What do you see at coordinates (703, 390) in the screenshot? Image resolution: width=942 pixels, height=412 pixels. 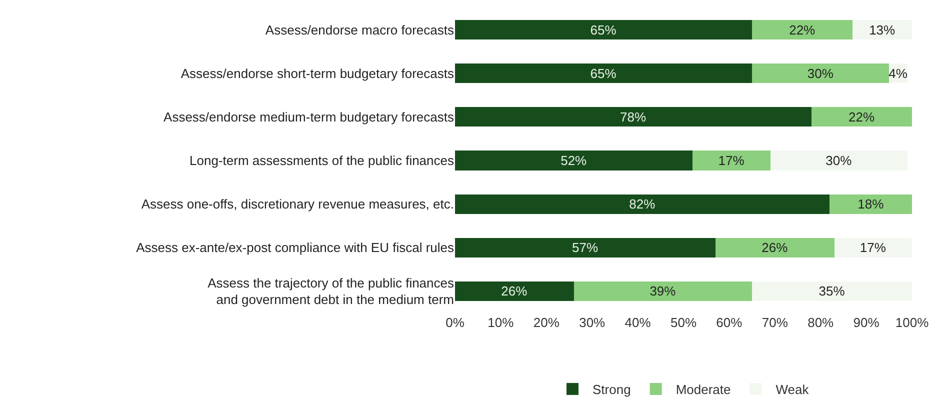 I see `legend-label: Moderate` at bounding box center [703, 390].